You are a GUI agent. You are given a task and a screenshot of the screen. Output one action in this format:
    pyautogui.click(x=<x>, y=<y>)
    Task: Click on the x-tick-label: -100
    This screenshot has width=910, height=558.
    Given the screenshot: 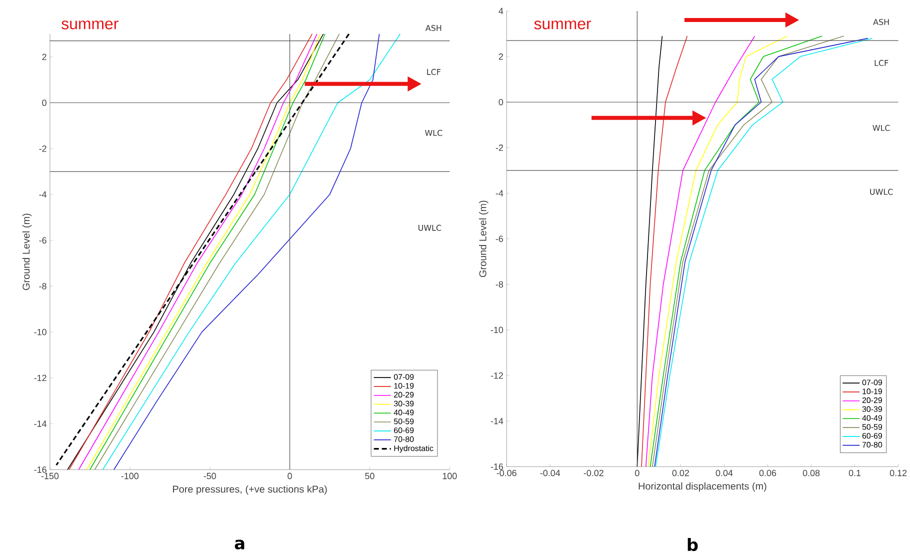 What is the action you would take?
    pyautogui.click(x=130, y=476)
    